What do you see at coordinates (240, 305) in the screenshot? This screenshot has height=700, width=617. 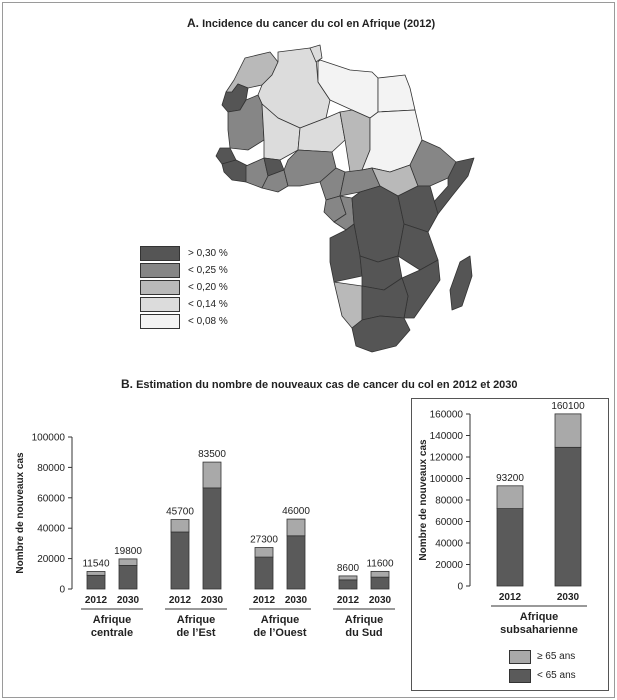 I see `map-legend-item: < 0,14 %` at bounding box center [240, 305].